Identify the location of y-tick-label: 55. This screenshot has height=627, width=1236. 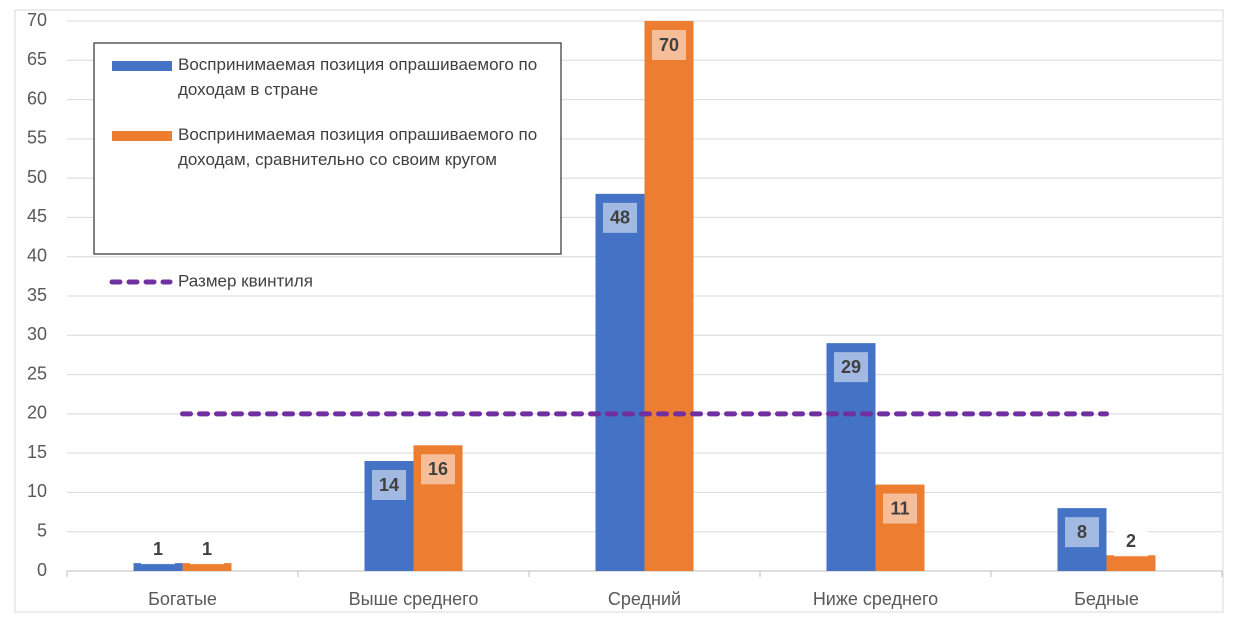
(37, 138).